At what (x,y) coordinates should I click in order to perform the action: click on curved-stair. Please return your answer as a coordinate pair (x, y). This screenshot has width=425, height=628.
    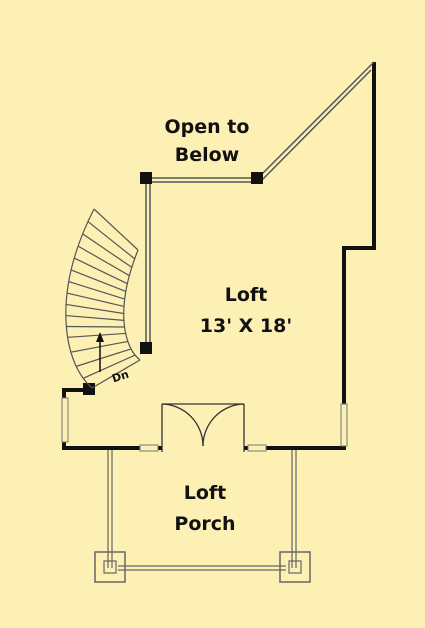
    Looking at the image, I should click on (103, 298).